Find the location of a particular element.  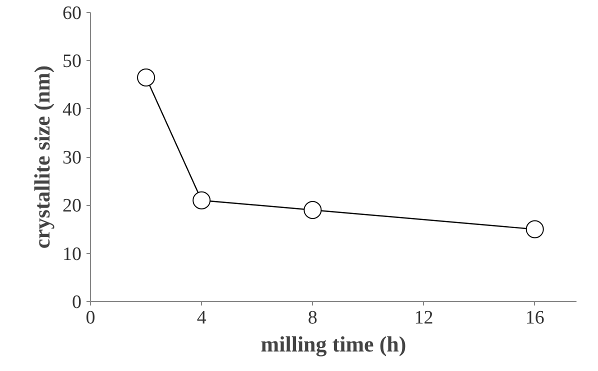

y-tick-label: 0 is located at coordinates (77, 302).